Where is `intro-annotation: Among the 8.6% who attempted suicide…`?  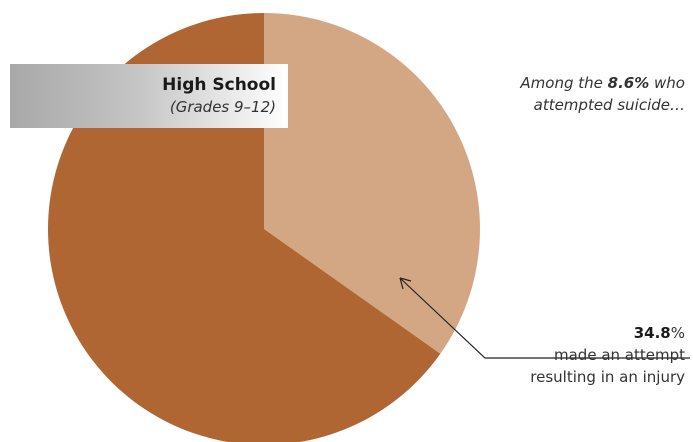
intro-annotation: Among the 8.6% who attempted suicide… is located at coordinates (560, 94).